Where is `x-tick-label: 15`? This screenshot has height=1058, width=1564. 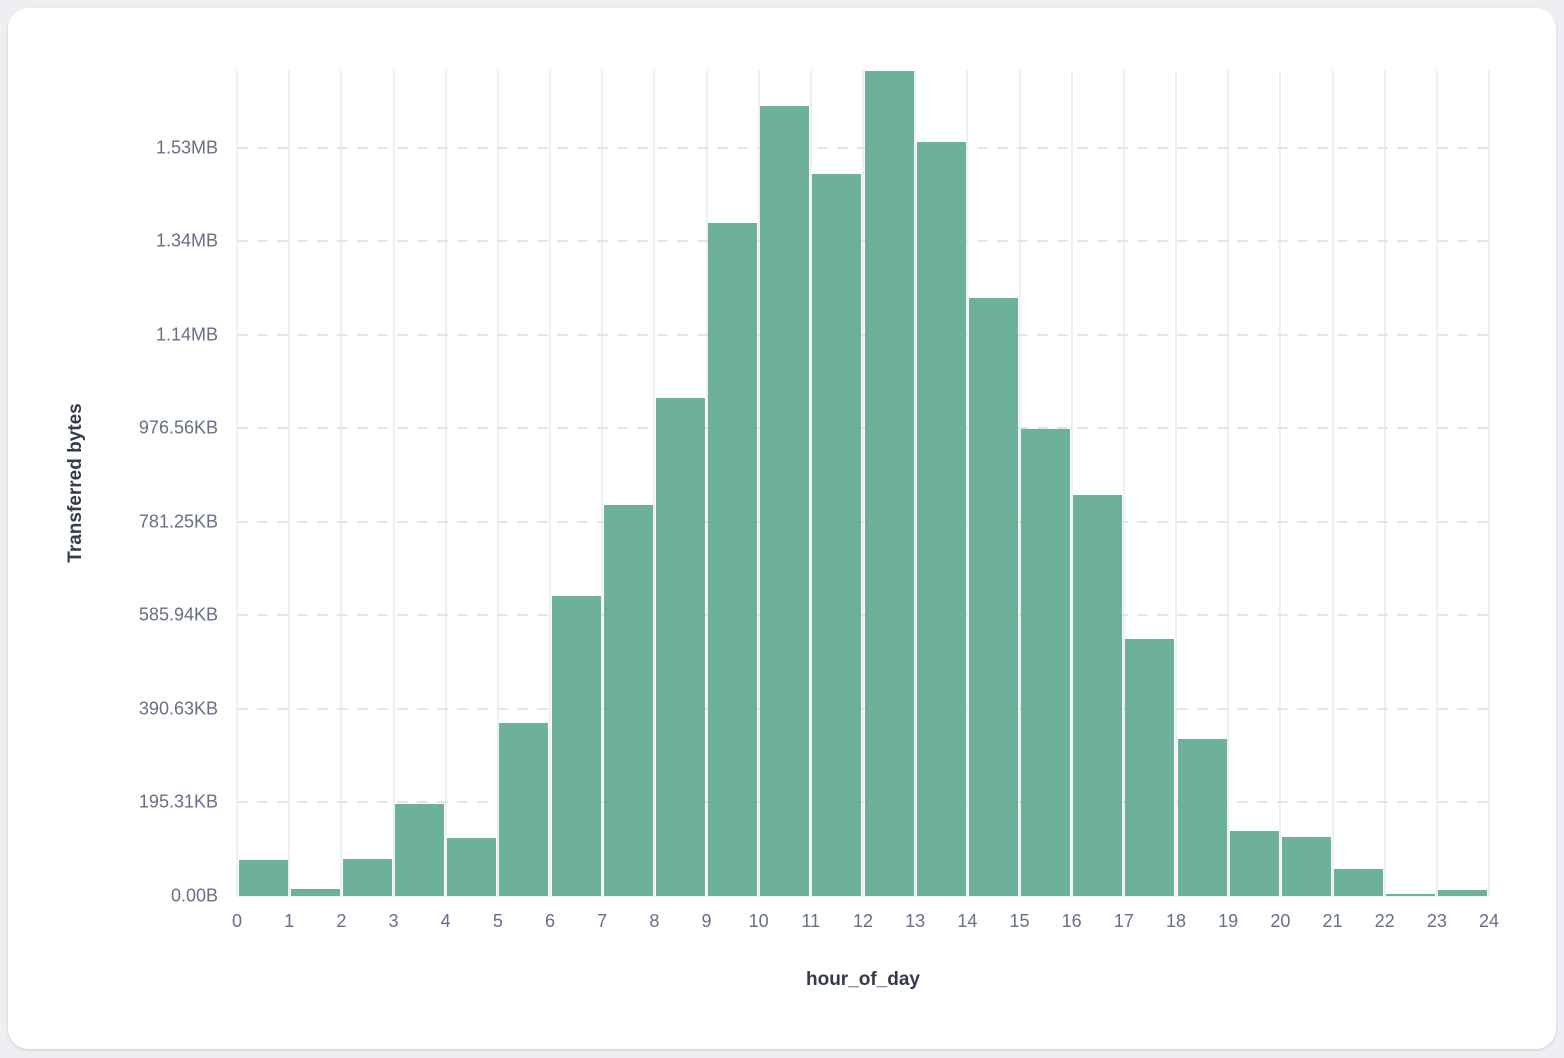 x-tick-label: 15 is located at coordinates (1019, 921).